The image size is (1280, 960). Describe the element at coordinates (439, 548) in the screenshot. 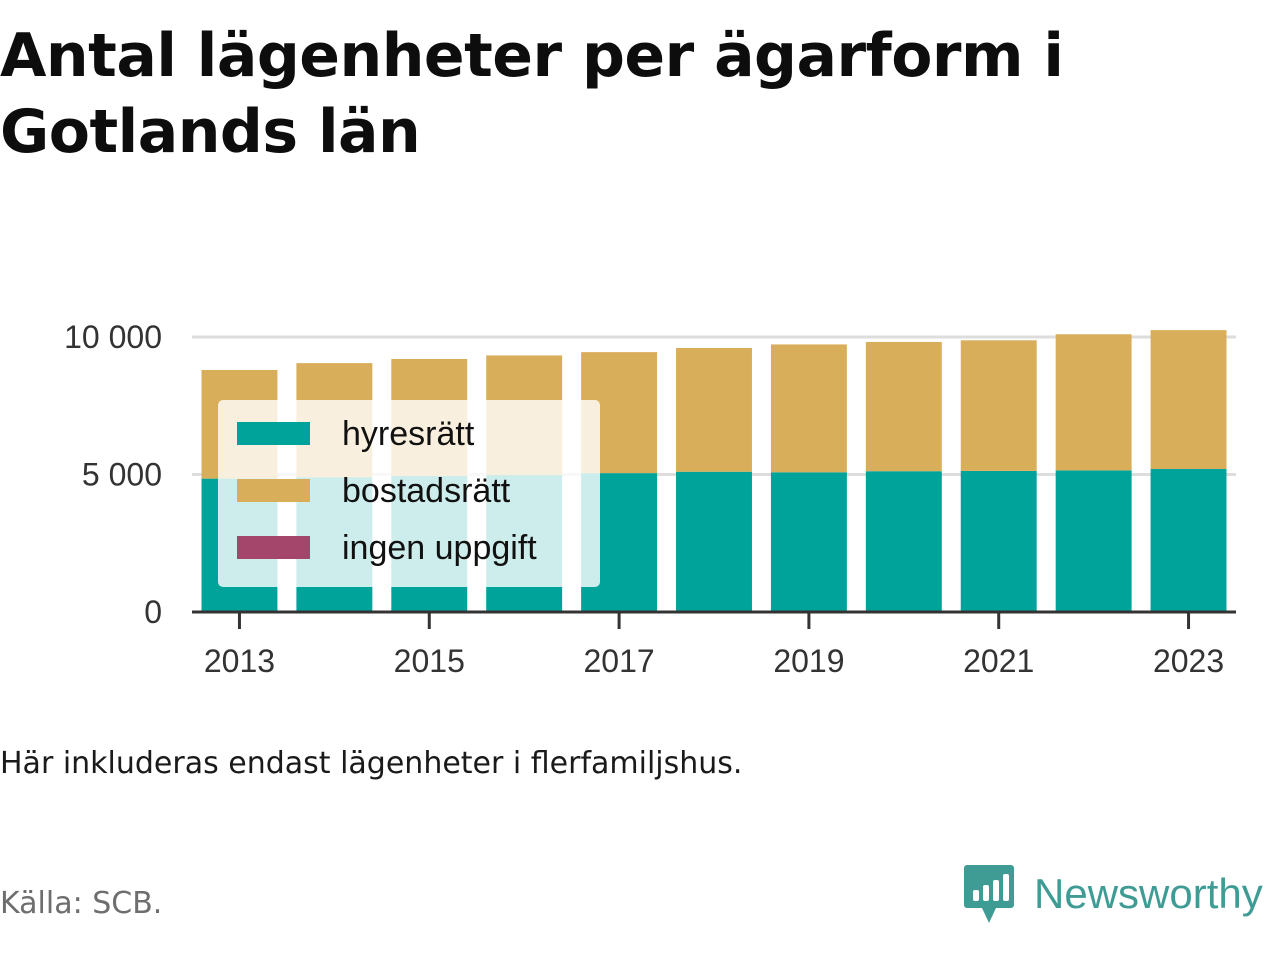

I see `legend-label: ingen uppgift` at that location.